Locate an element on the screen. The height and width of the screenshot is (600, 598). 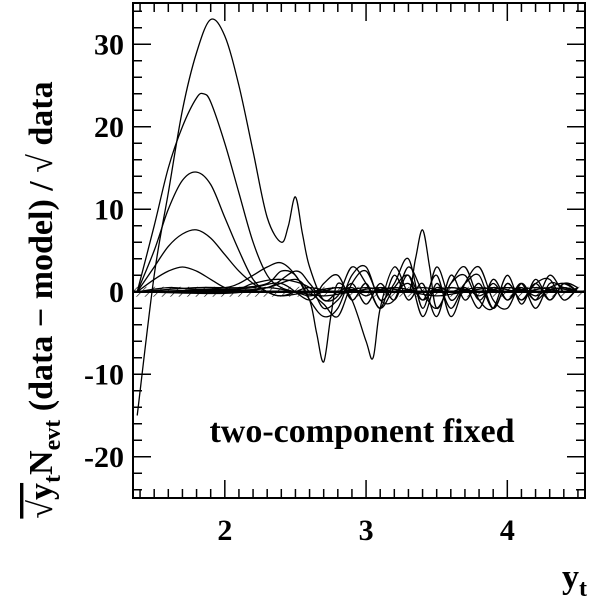
y-tick-label: -10 is located at coordinates (104, 374).